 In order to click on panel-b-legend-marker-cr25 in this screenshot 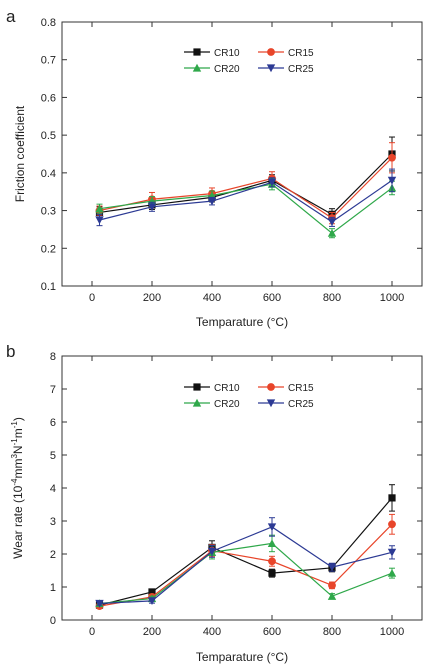, I will do `click(271, 403)`.